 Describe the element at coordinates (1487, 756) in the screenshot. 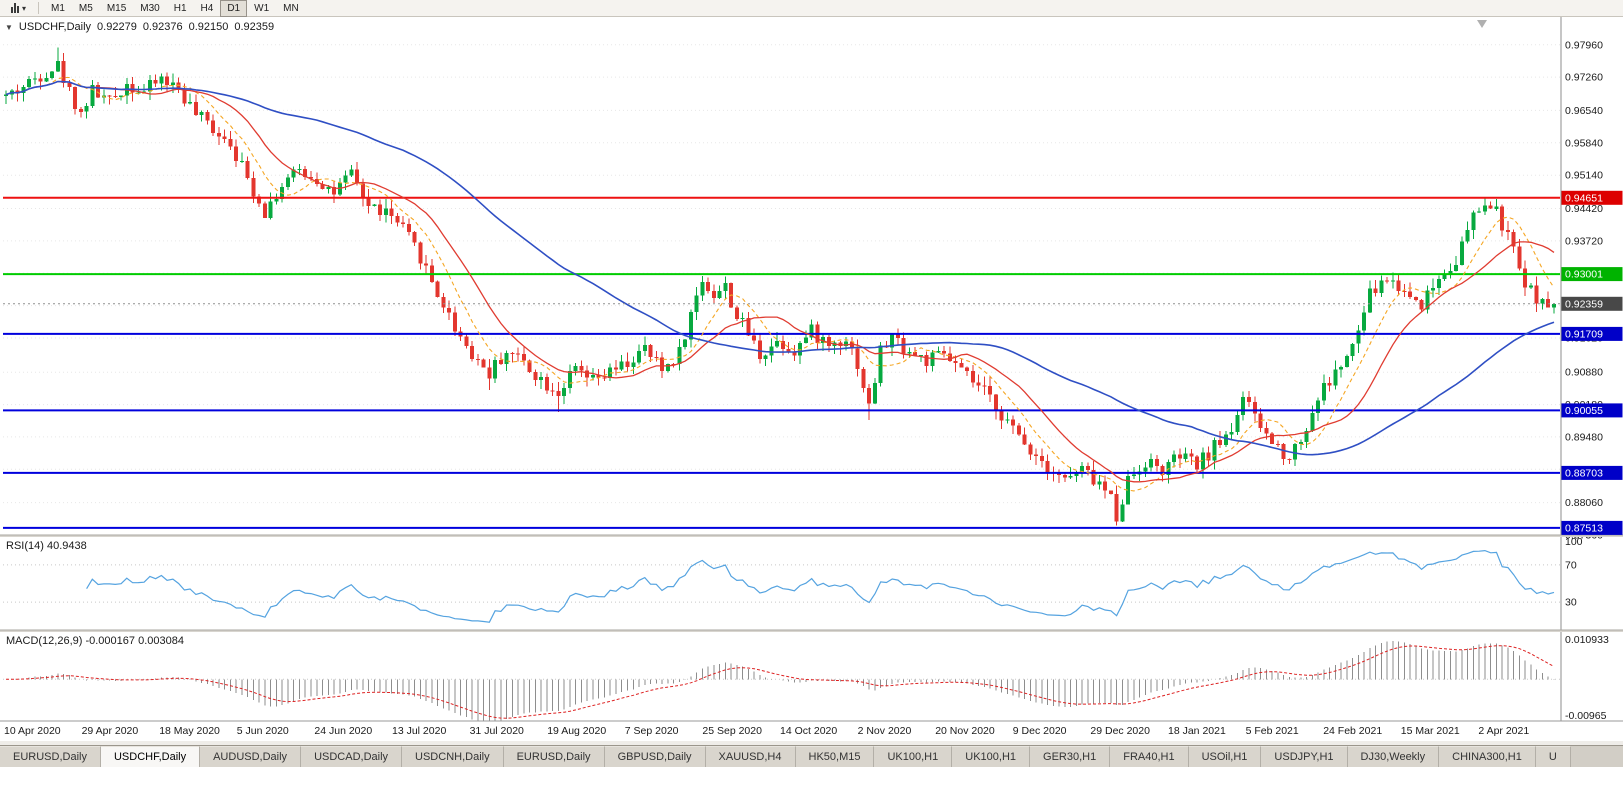

I see `chart-tab-china300-h1: CHINA300,H1` at that location.